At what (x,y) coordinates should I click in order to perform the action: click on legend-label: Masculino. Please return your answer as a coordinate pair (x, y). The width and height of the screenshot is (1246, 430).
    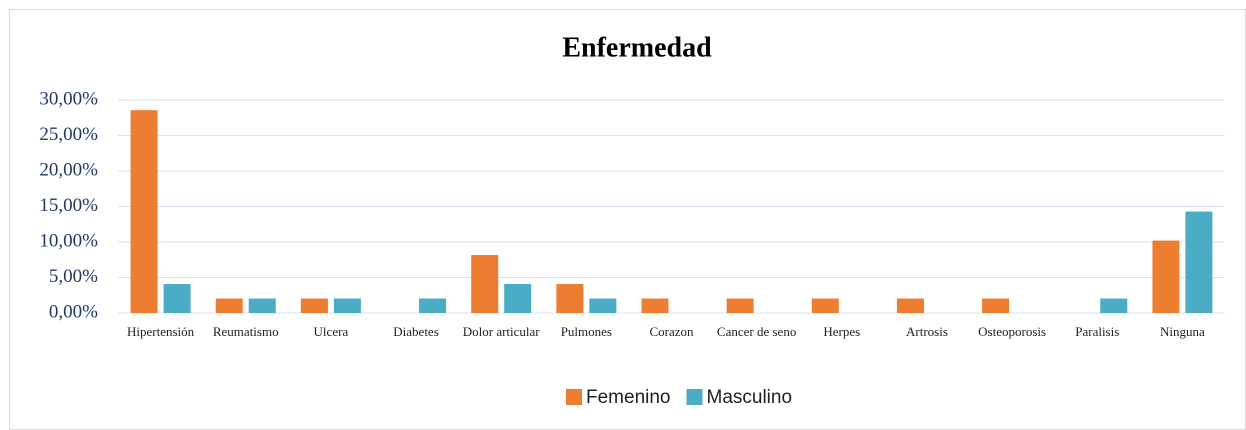
    Looking at the image, I should click on (750, 397).